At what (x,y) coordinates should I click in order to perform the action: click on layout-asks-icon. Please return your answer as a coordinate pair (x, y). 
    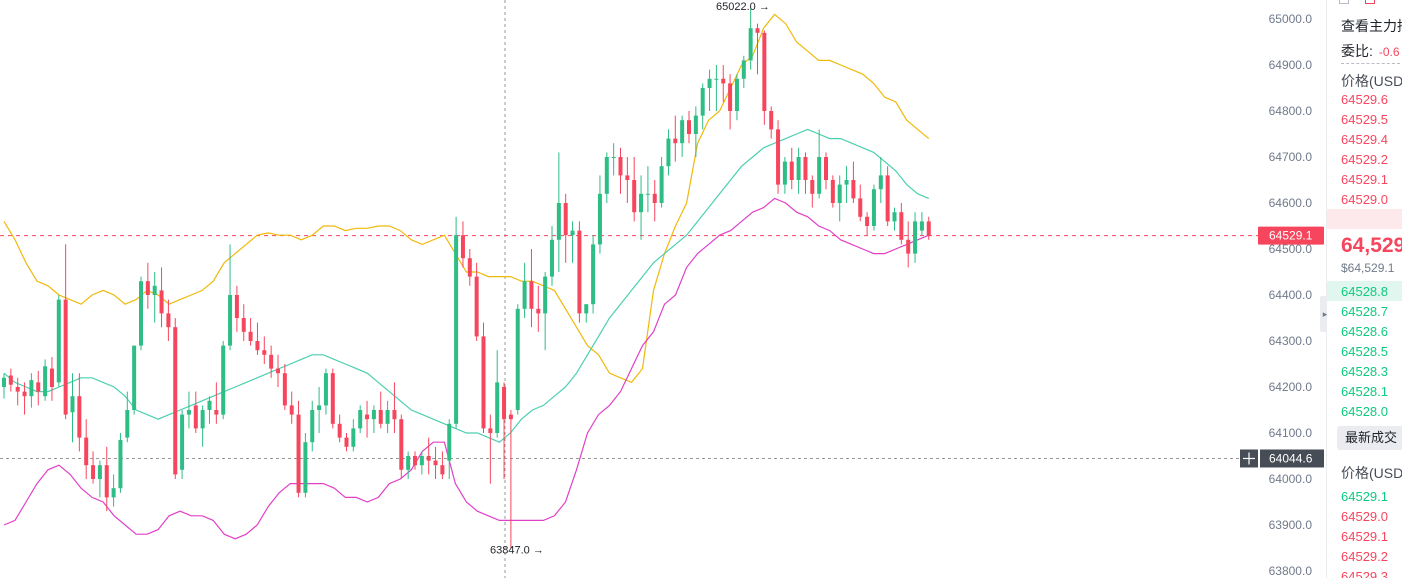
    Looking at the image, I should click on (1370, 2).